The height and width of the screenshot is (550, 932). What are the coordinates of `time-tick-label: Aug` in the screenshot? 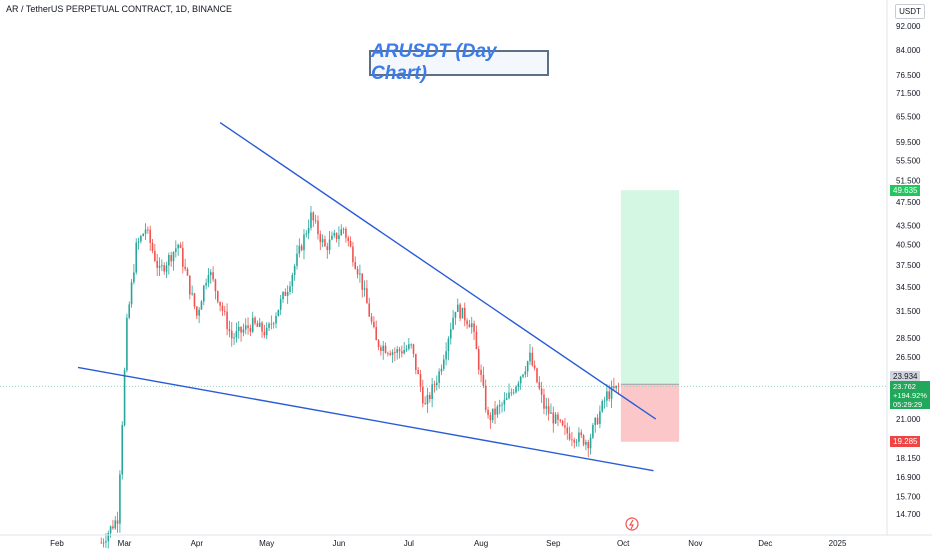 It's located at (481, 543).